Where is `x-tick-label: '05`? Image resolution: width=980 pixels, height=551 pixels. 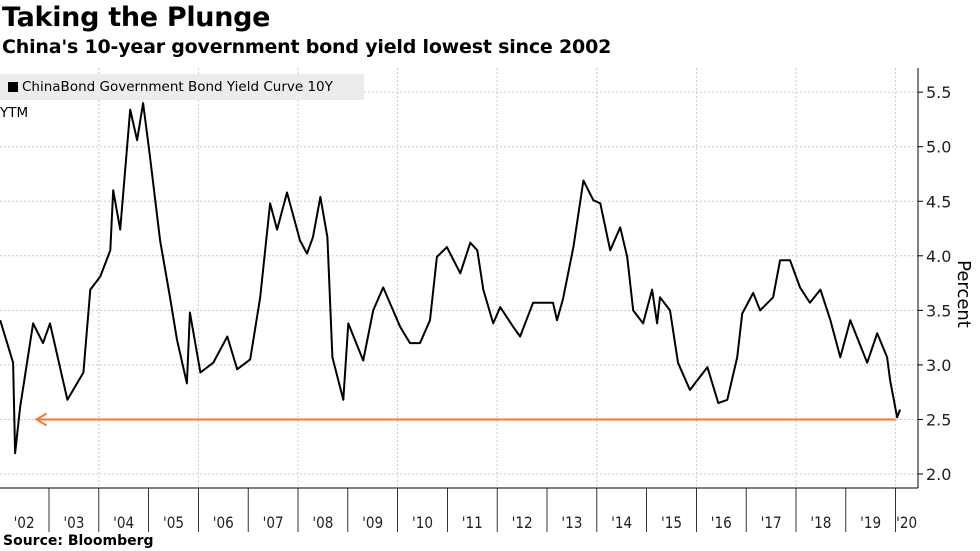
x-tick-label: '05 is located at coordinates (173, 523).